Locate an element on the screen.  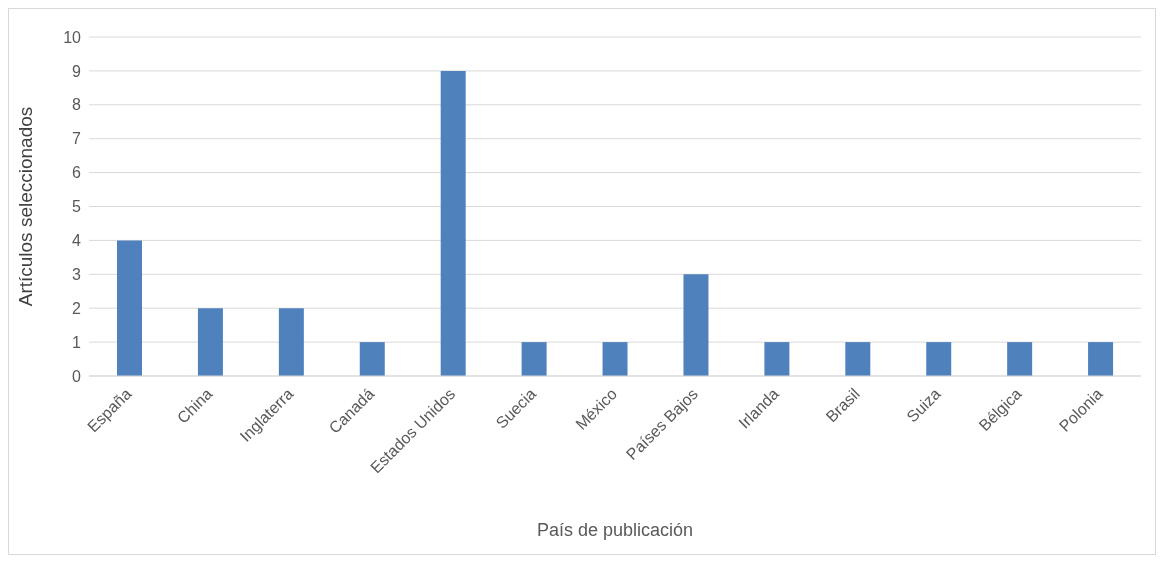
y-axis-title: Artículos seleccionados is located at coordinates (25, 206).